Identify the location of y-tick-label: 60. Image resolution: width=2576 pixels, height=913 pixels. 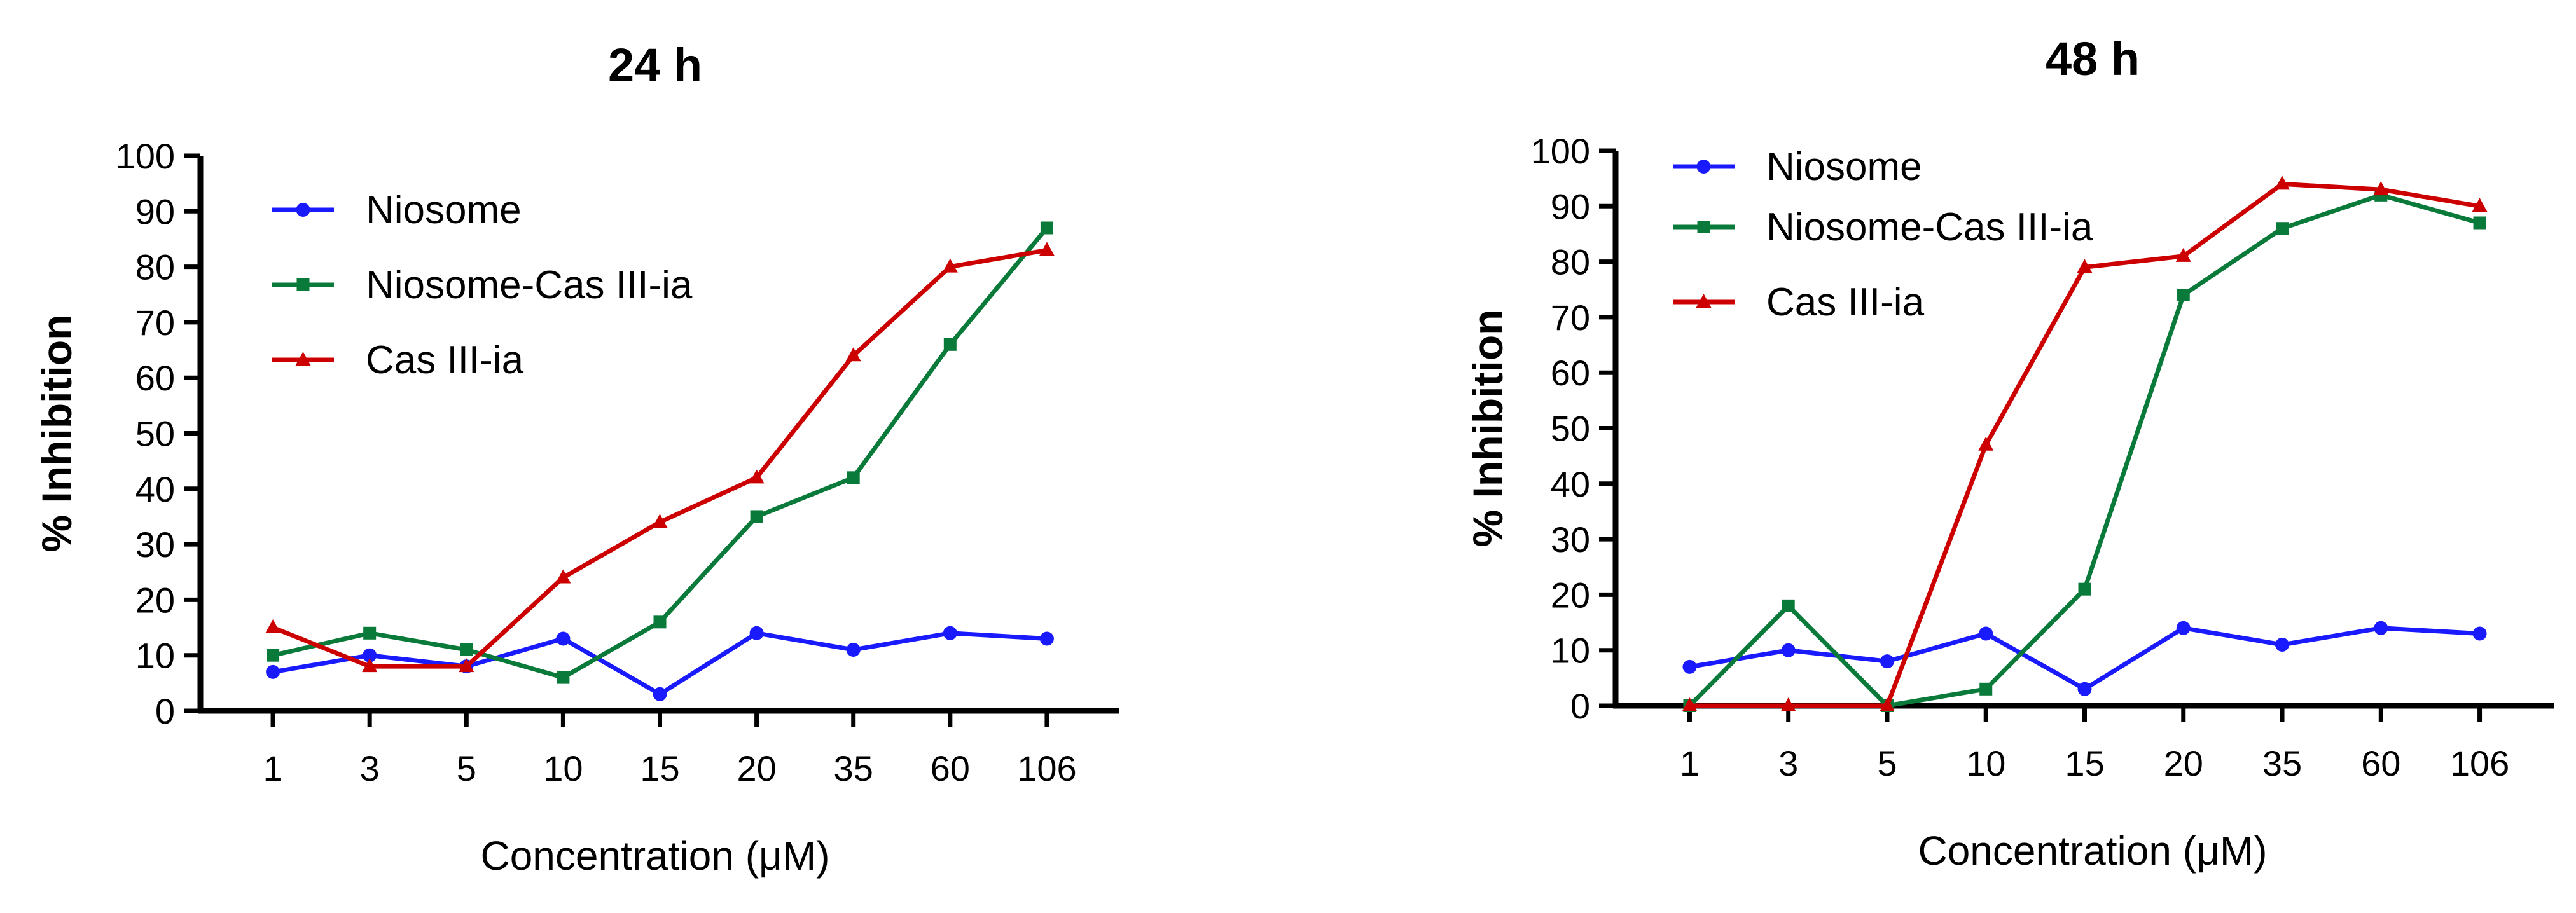
(1570, 373).